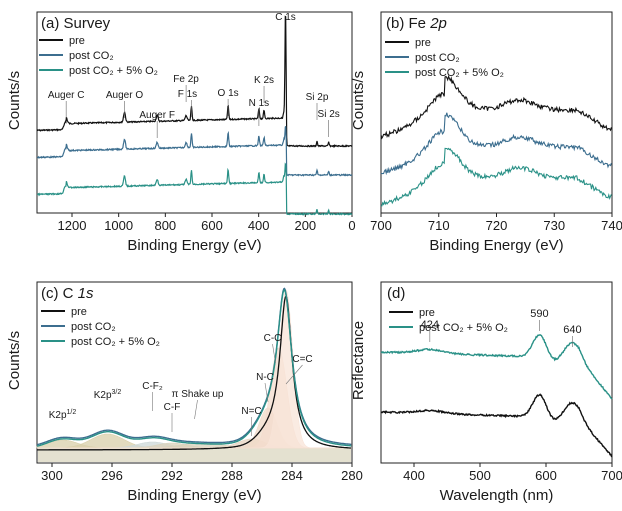 The image size is (622, 511). I want to click on x-tick-label: 292, so click(172, 475).